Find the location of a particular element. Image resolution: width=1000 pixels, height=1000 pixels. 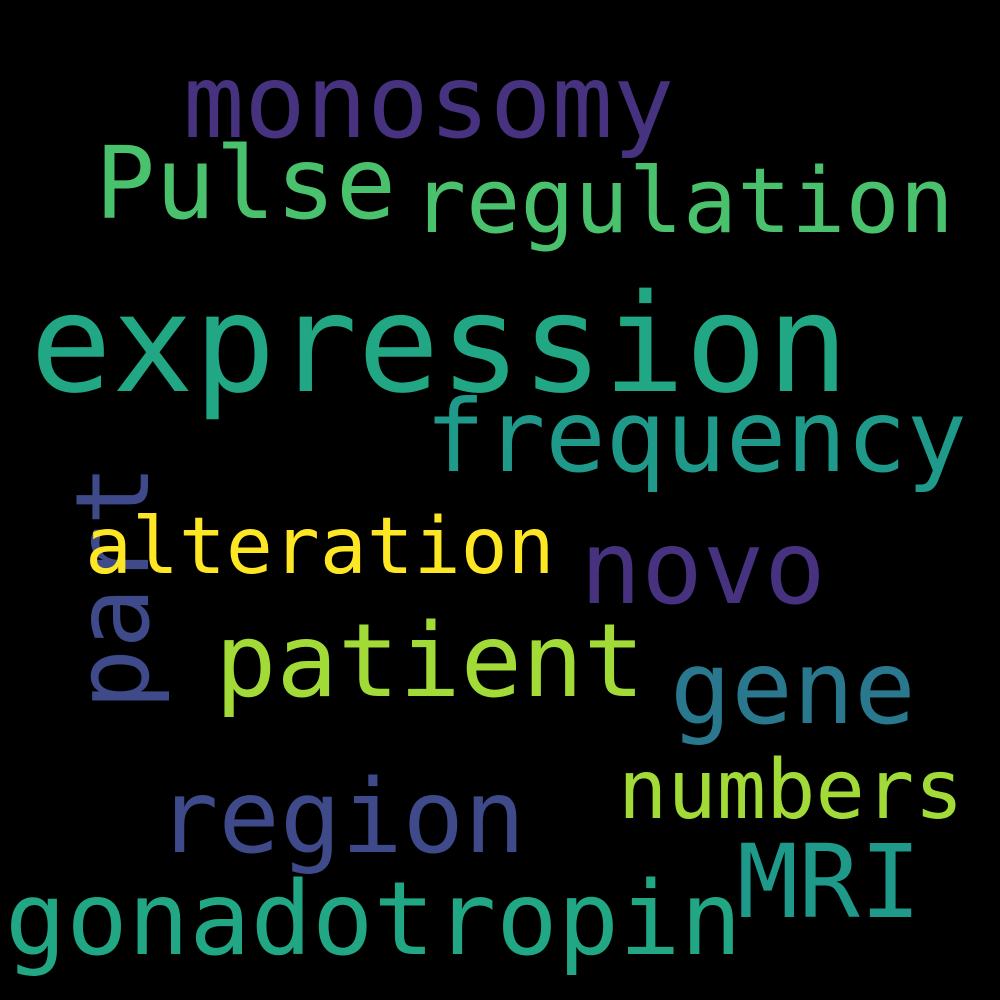

word-regulation: regulation is located at coordinates (683, 201).